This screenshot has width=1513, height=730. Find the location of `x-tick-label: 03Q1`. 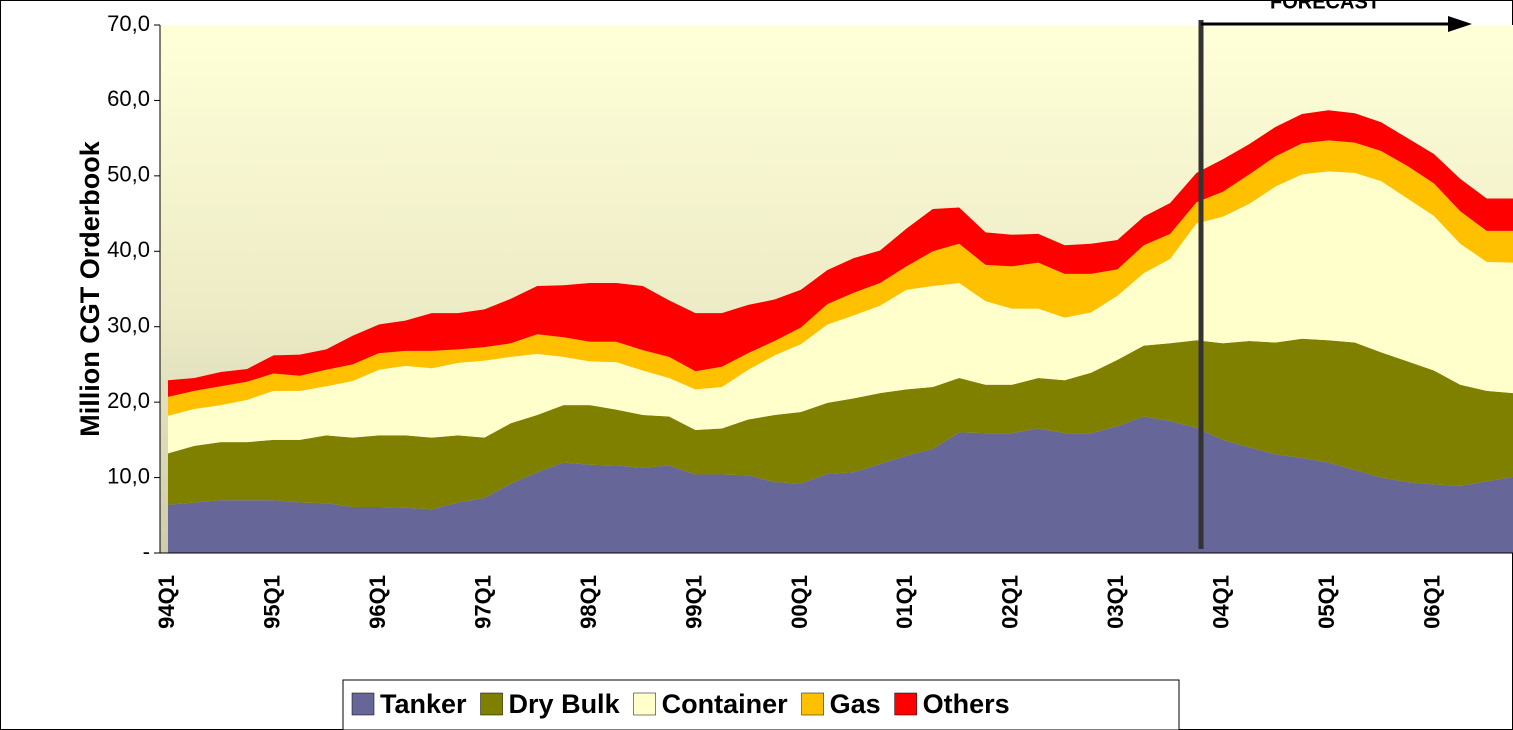

x-tick-label: 03Q1 is located at coordinates (1115, 602).